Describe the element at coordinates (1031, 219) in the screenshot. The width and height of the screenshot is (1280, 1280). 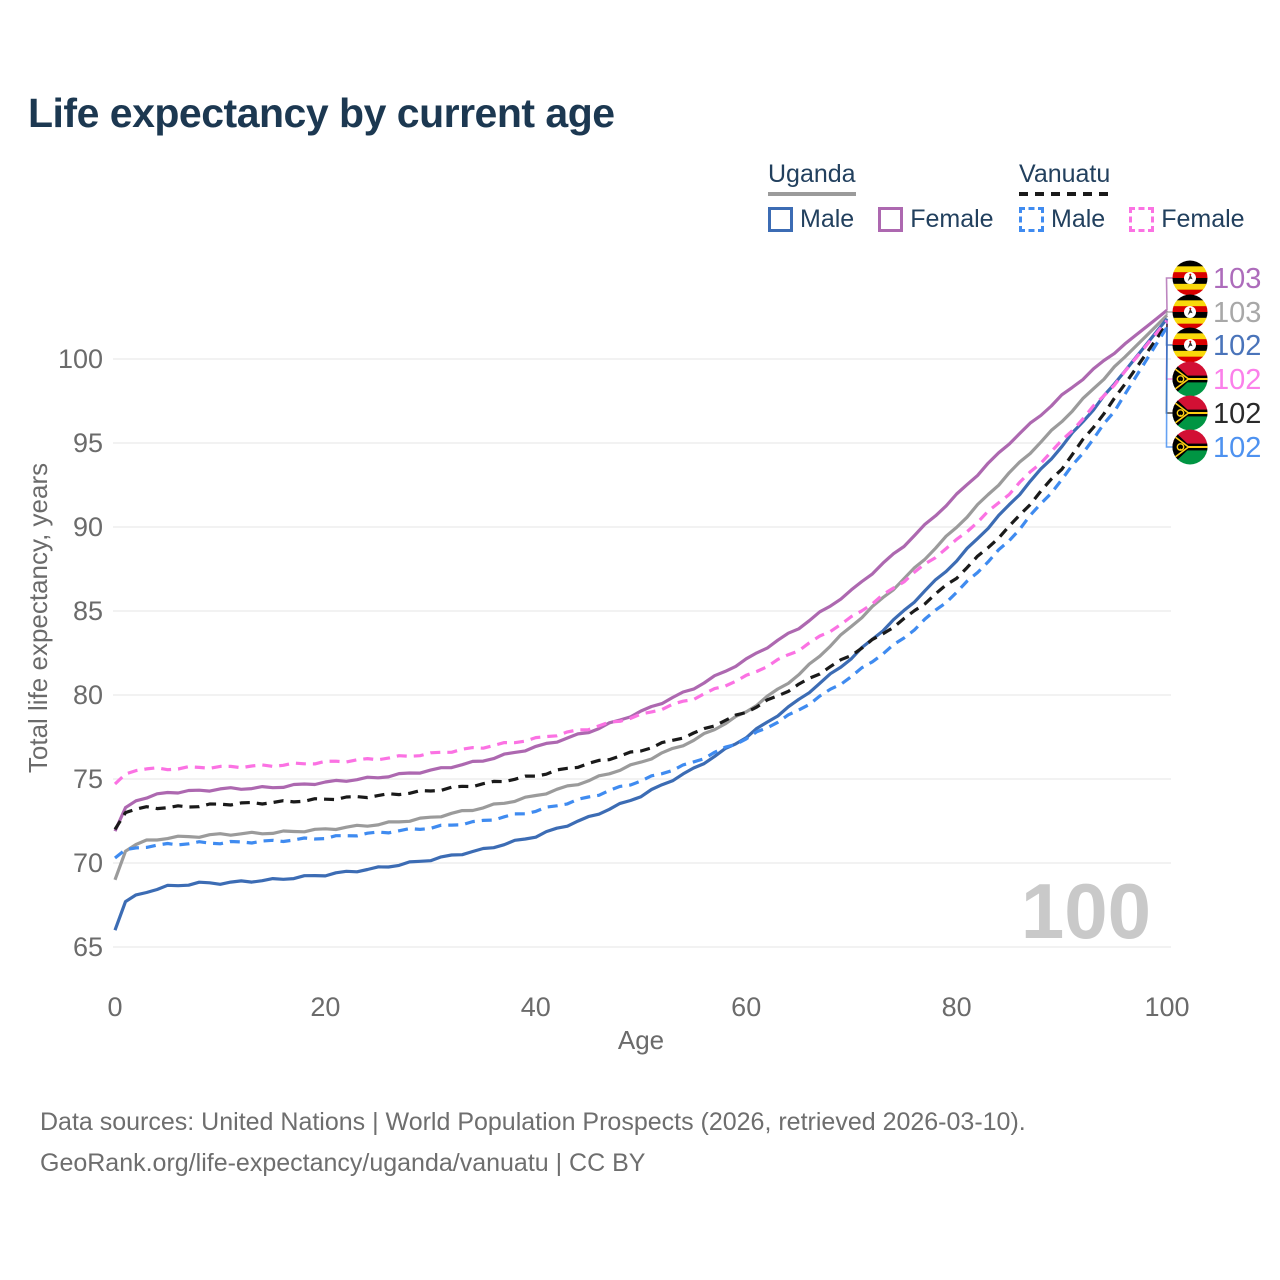
I see `legend-swatch-vanuatu-male-icon` at that location.